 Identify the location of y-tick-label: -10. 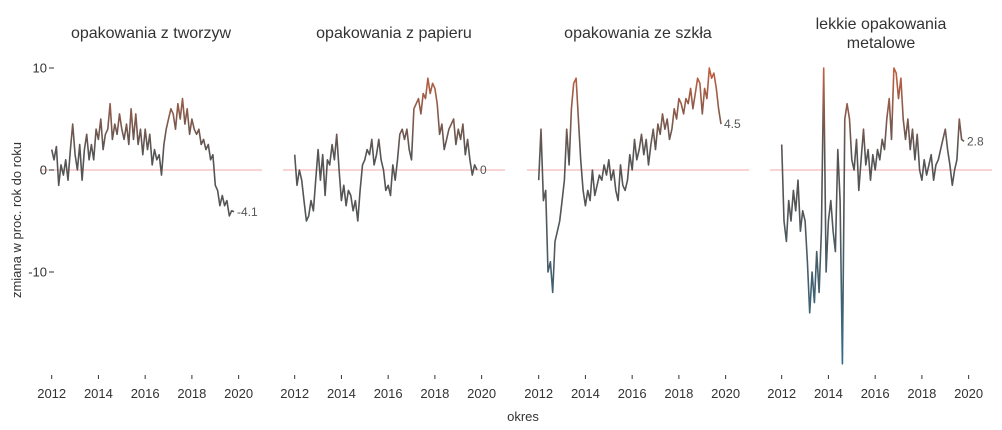
(37, 272).